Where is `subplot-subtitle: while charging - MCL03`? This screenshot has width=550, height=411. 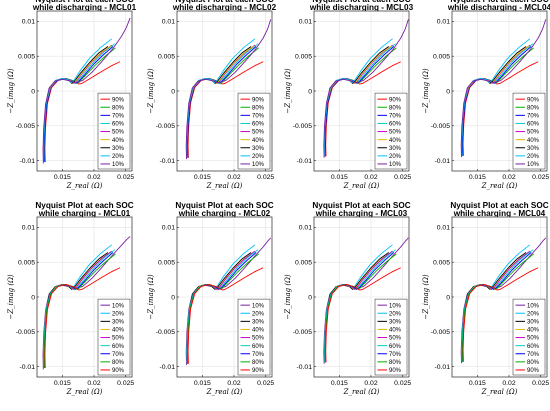
subplot-subtitle: while charging - MCL03 is located at coordinates (361, 213).